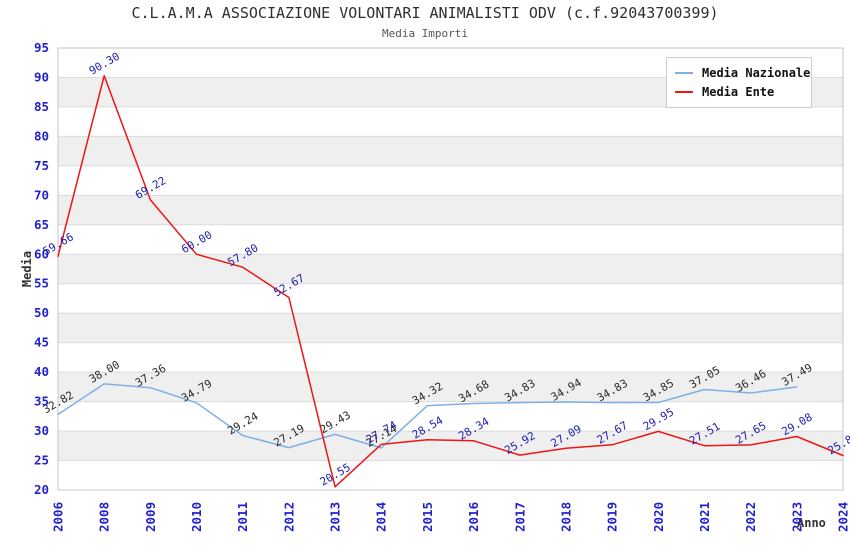 This screenshot has height=550, width=850. Describe the element at coordinates (565, 517) in the screenshot. I see `x-tick-label: 2018` at that location.